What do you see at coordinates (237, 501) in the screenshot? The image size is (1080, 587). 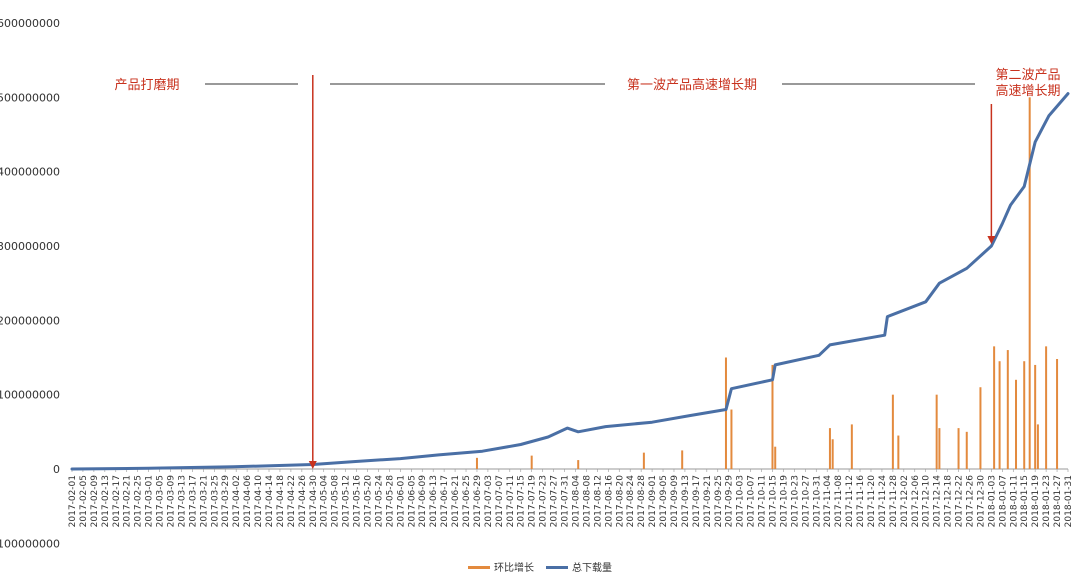 I see `x-tick-label: 2017-04-02` at bounding box center [237, 501].